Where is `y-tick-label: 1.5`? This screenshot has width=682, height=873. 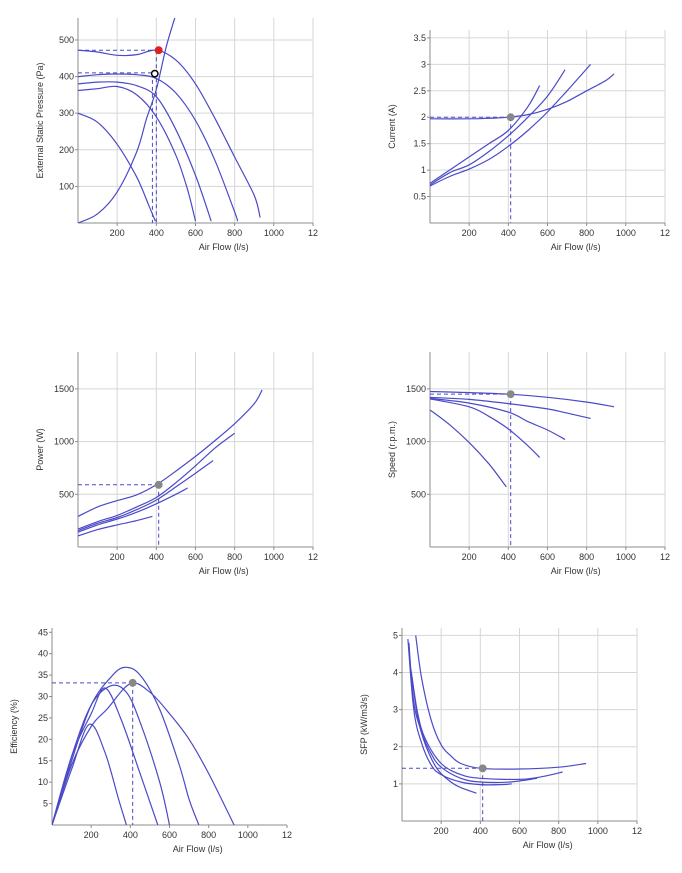 y-tick-label: 1.5 is located at coordinates (419, 144).